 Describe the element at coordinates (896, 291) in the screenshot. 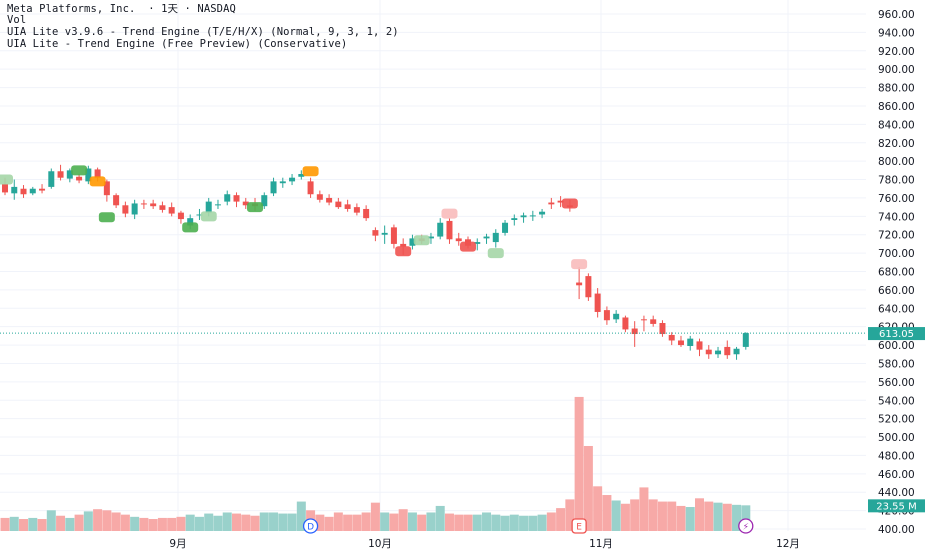

I see `price-tick-label: 660.00` at that location.